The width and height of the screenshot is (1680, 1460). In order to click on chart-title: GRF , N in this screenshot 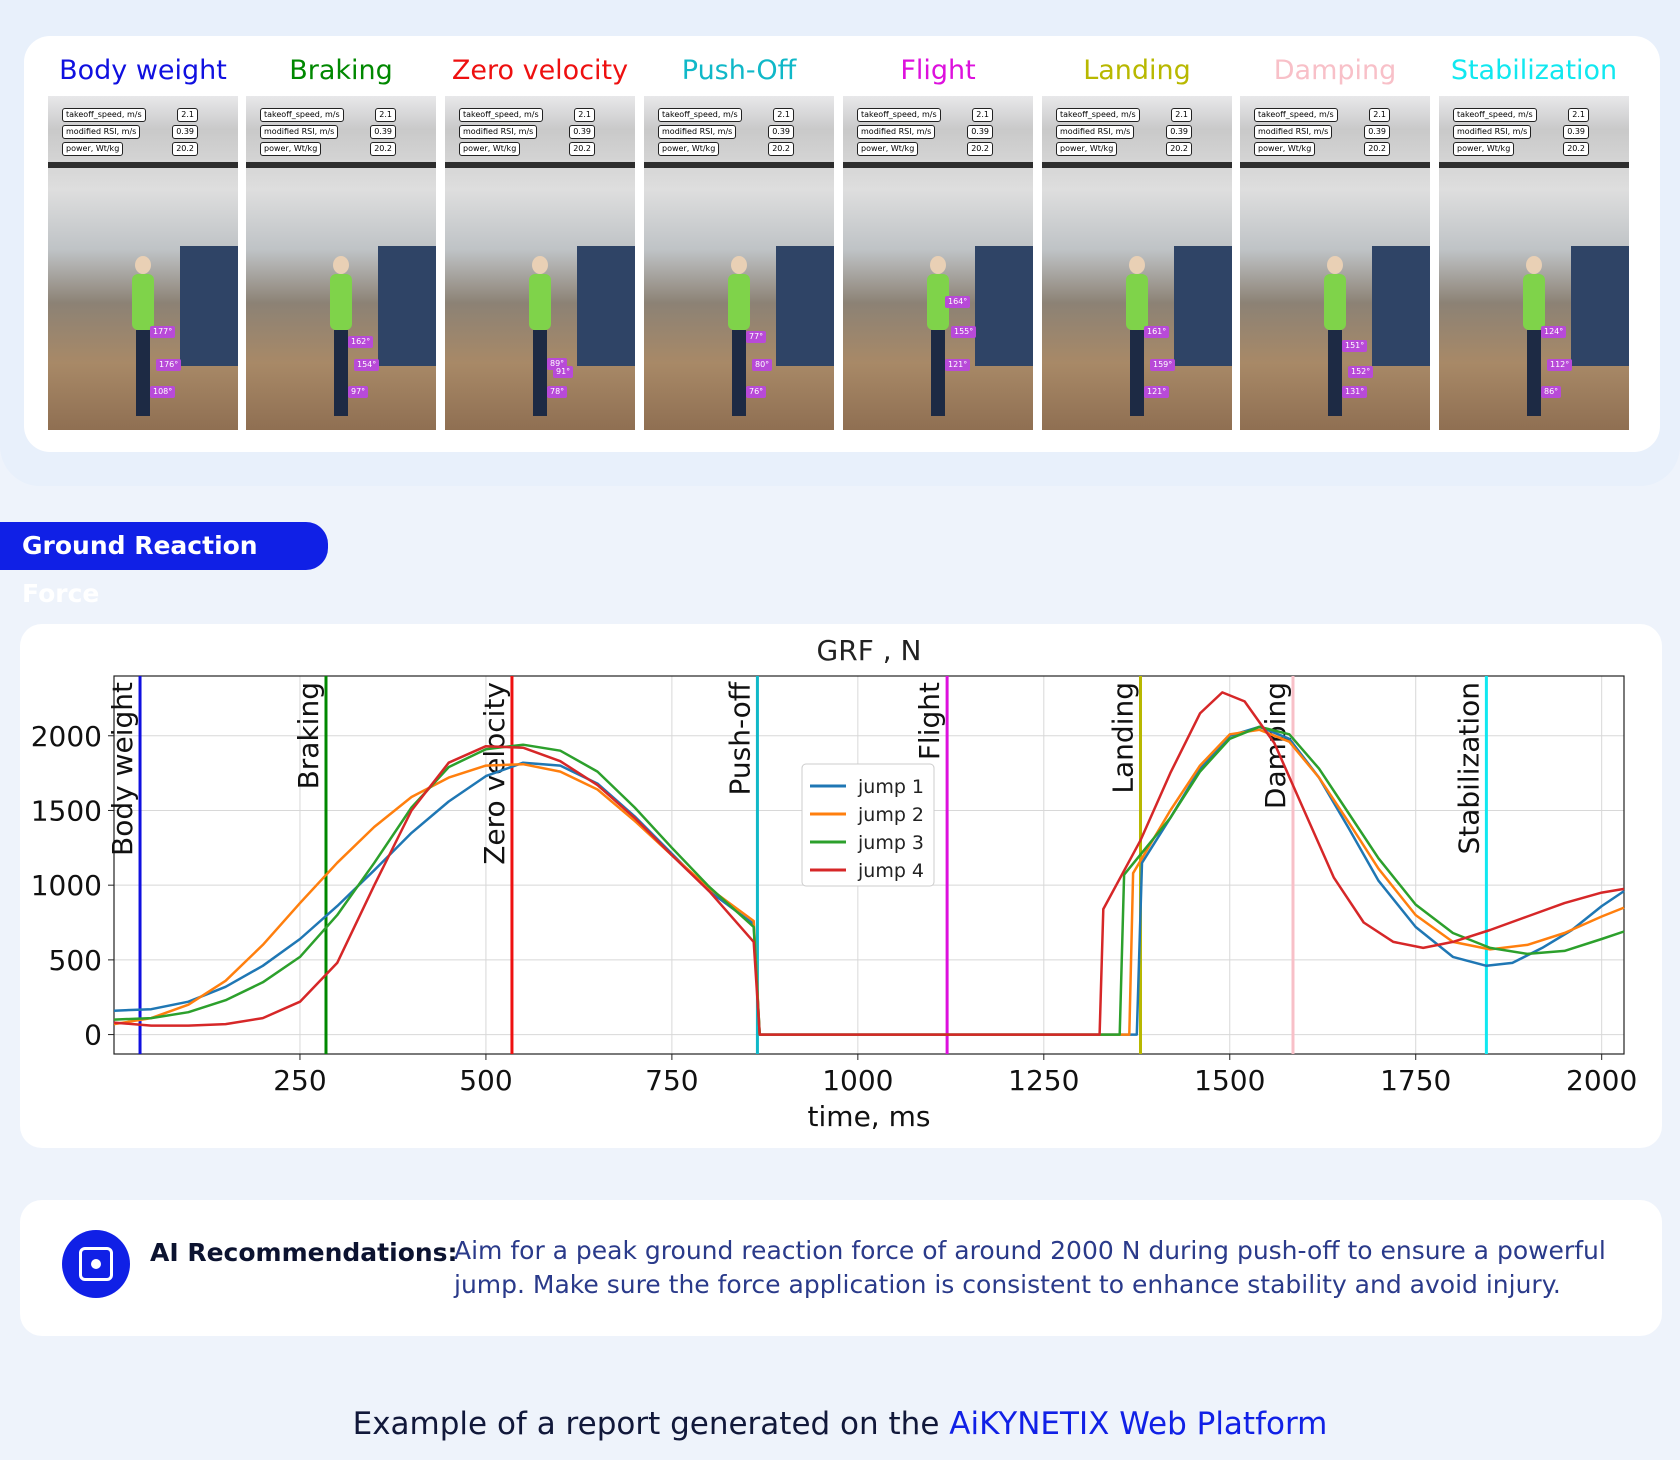, I will do `click(869, 650)`.